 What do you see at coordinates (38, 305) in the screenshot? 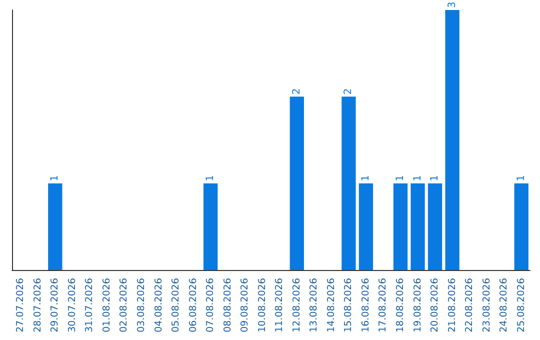
I see `x-tick-label: 28.07.2026` at bounding box center [38, 305].